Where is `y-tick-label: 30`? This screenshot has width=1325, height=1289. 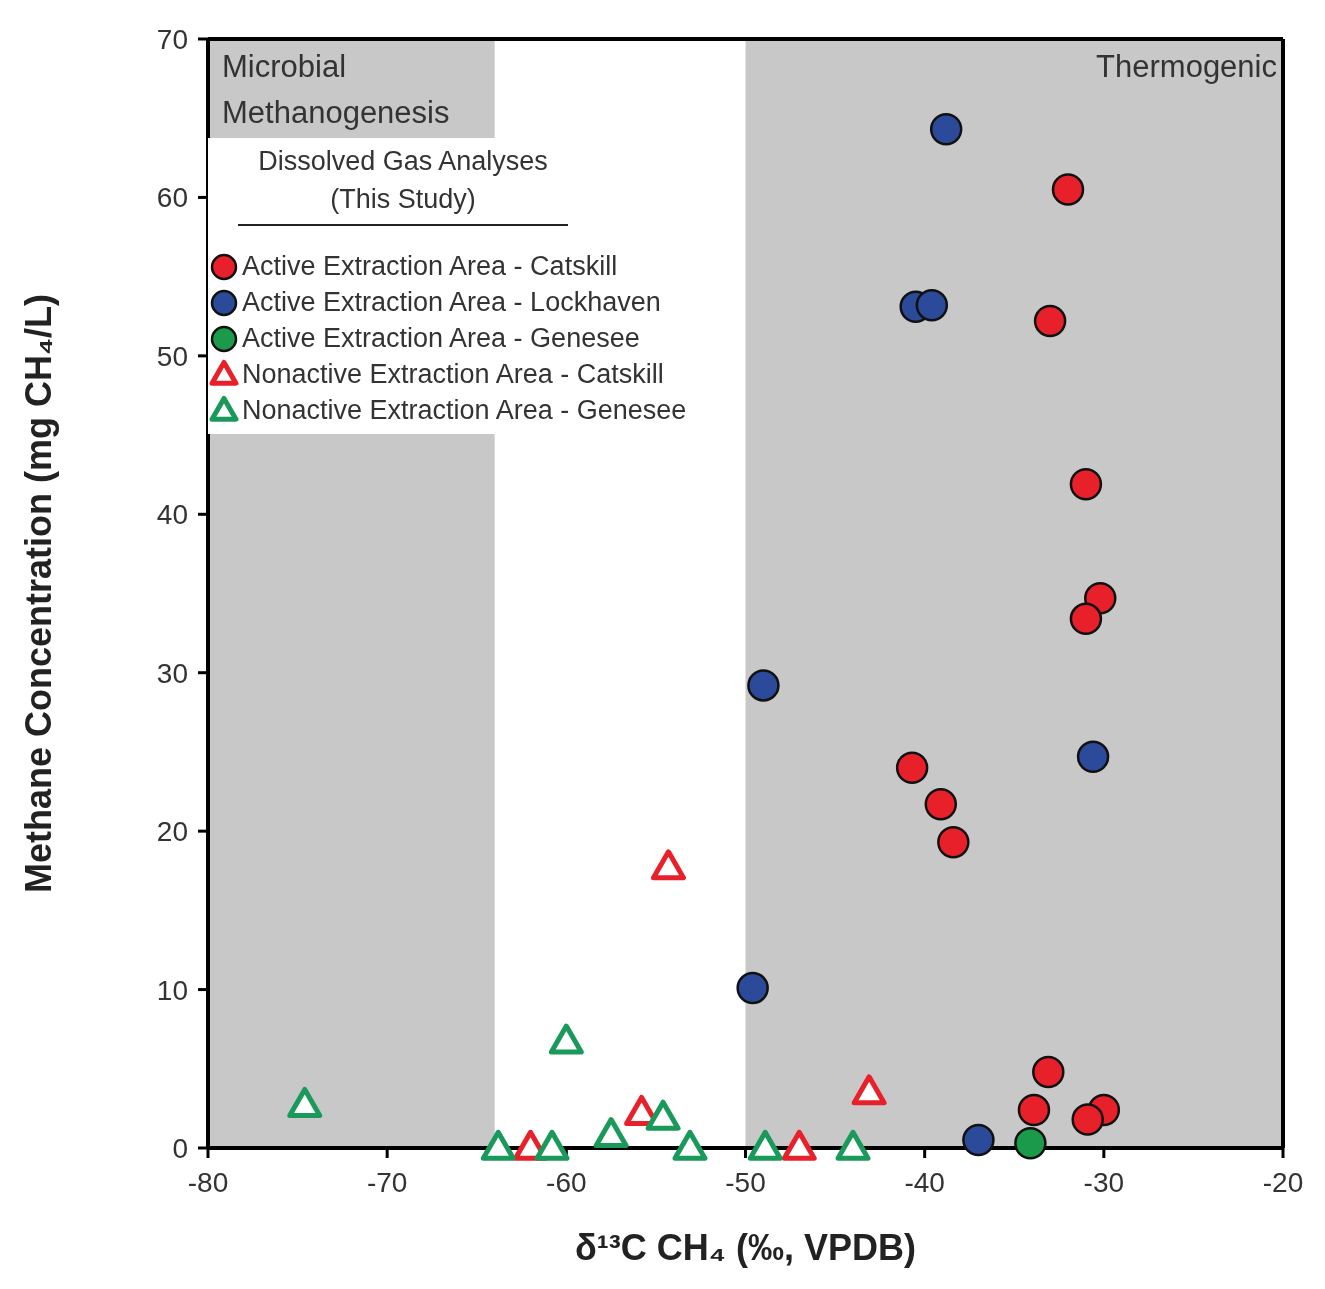 y-tick-label: 30 is located at coordinates (172, 673).